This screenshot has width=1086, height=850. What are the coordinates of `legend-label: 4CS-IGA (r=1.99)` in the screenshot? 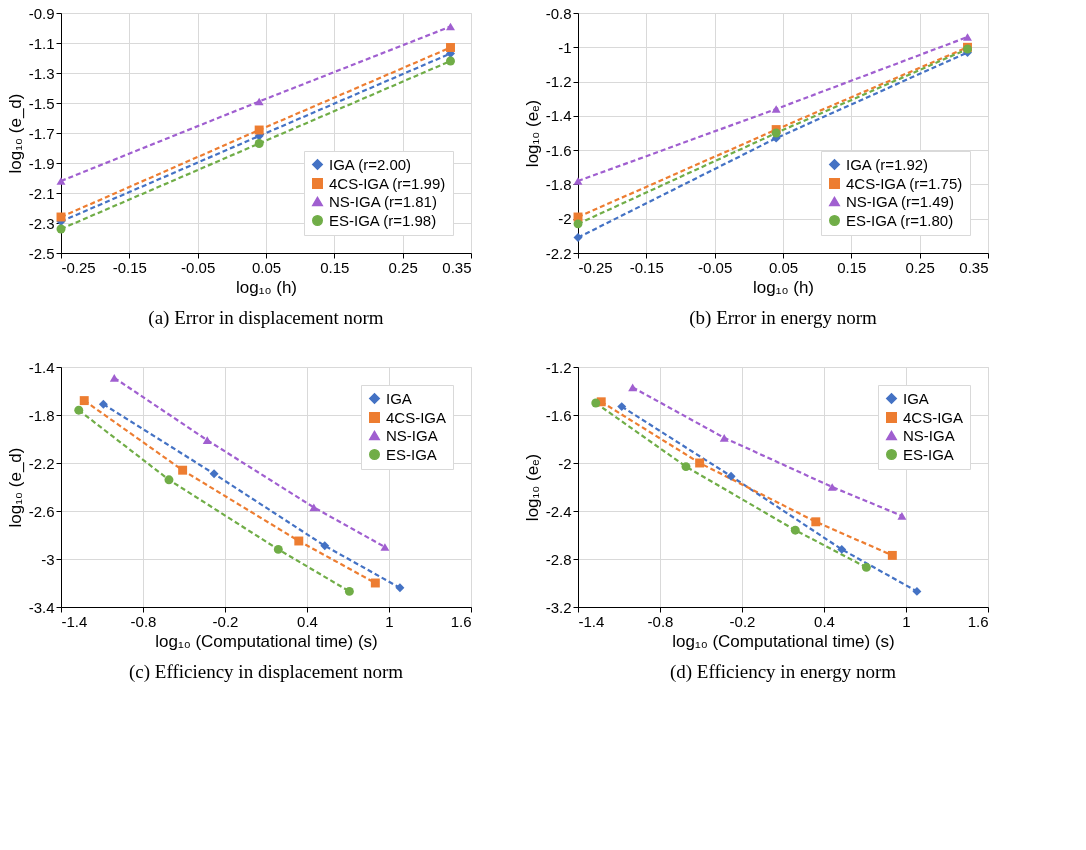 It's located at (387, 183).